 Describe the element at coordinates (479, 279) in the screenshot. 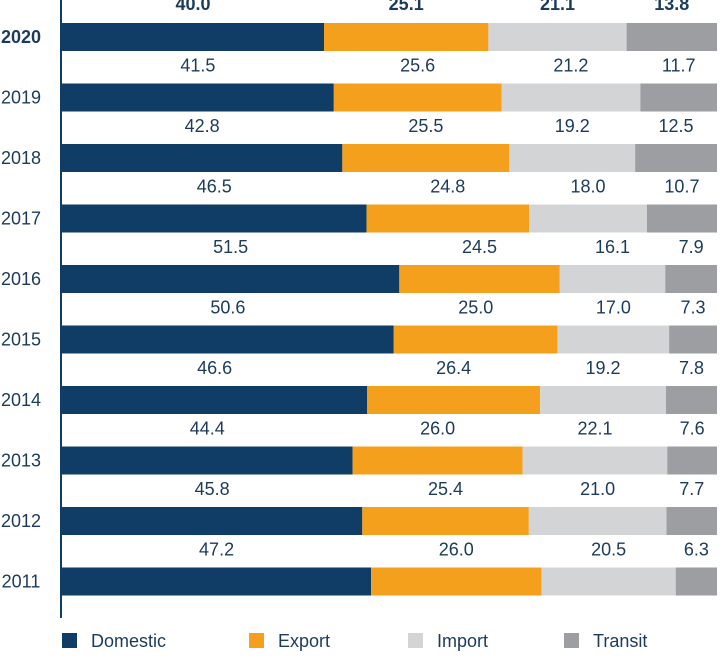

I see `bar-export-2016` at that location.